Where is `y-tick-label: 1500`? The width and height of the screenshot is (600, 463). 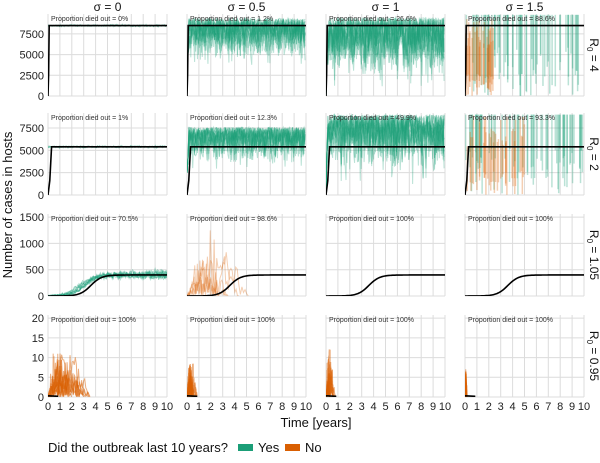 y-tick-label: 1500 is located at coordinates (32, 218).